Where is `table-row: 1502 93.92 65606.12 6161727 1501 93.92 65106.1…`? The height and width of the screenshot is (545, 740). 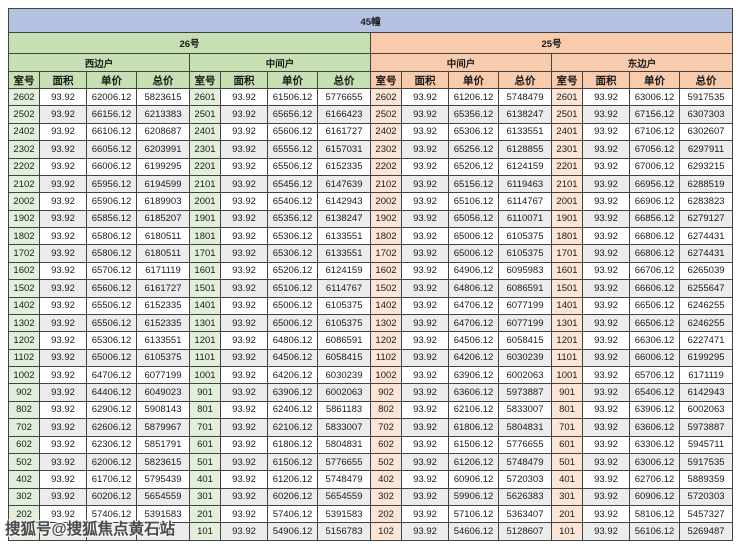
table-row: 1502 93.92 65606.12 6161727 1501 93.92 65106.1… is located at coordinates (371, 288).